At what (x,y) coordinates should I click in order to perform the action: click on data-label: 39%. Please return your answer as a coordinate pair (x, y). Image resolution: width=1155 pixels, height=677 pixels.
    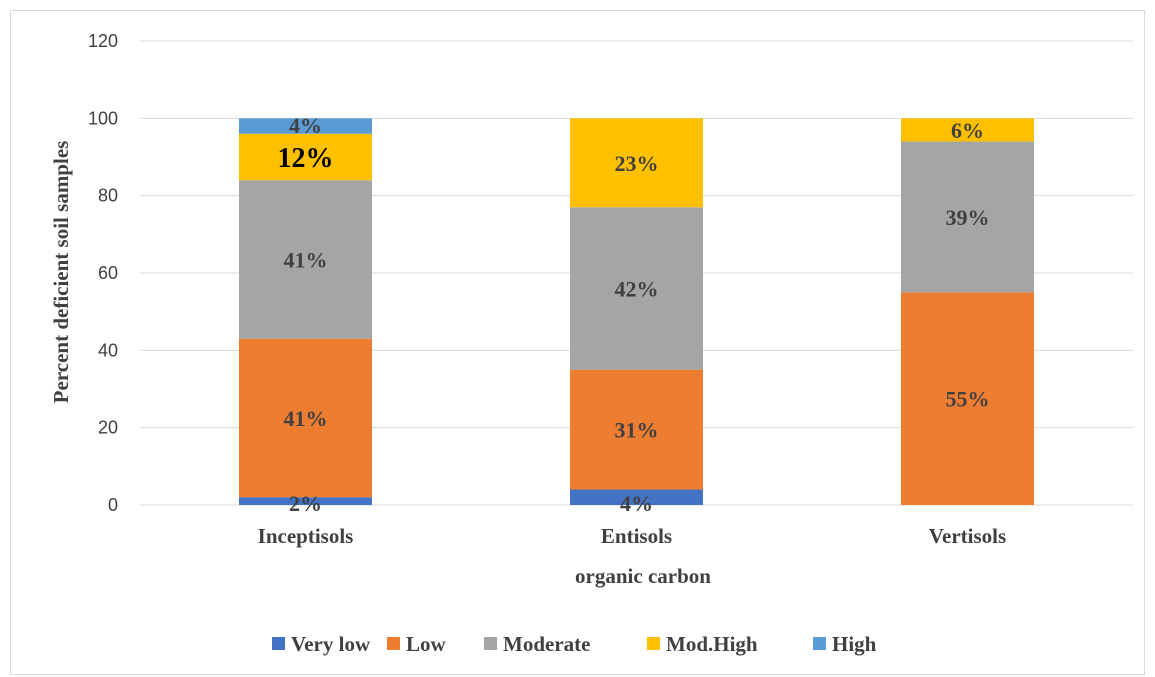
    Looking at the image, I should click on (968, 217).